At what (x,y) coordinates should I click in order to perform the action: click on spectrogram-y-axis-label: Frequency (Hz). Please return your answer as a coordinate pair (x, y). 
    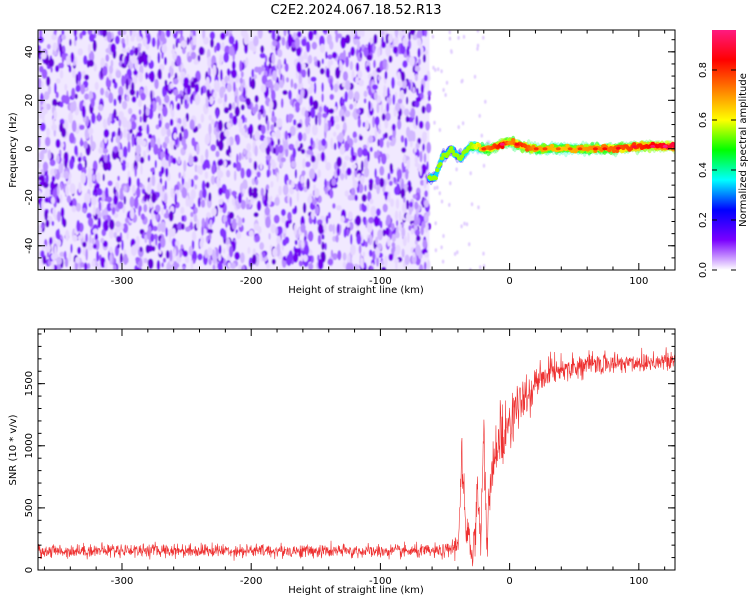
    Looking at the image, I should click on (13, 150).